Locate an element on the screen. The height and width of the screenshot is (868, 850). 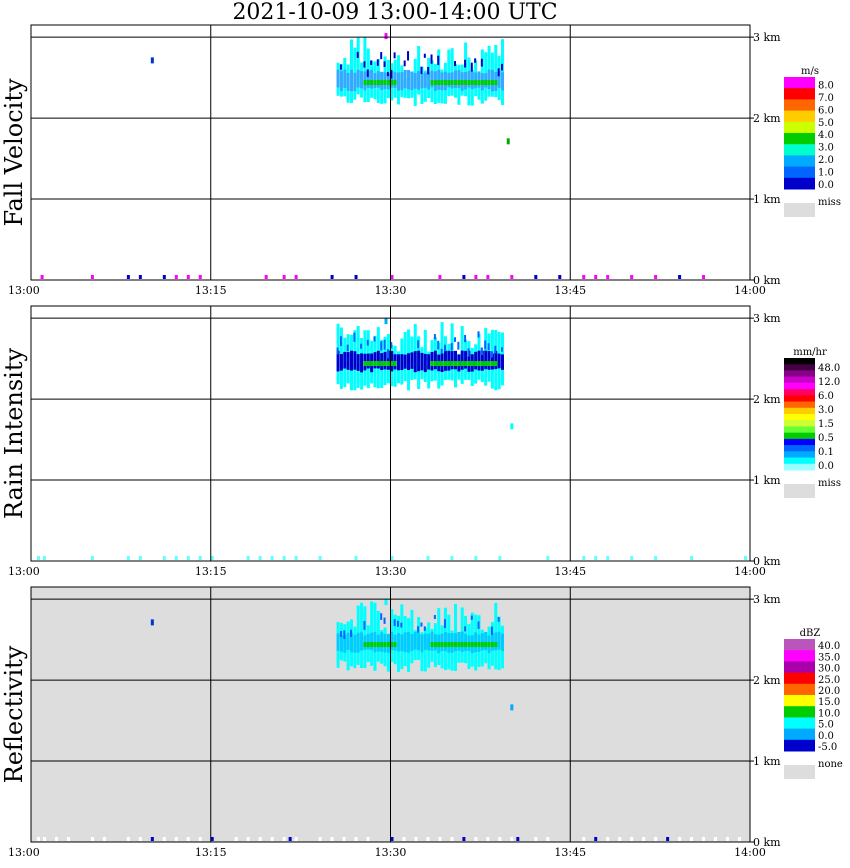
colorbar-label: 40.0 is located at coordinates (829, 646).